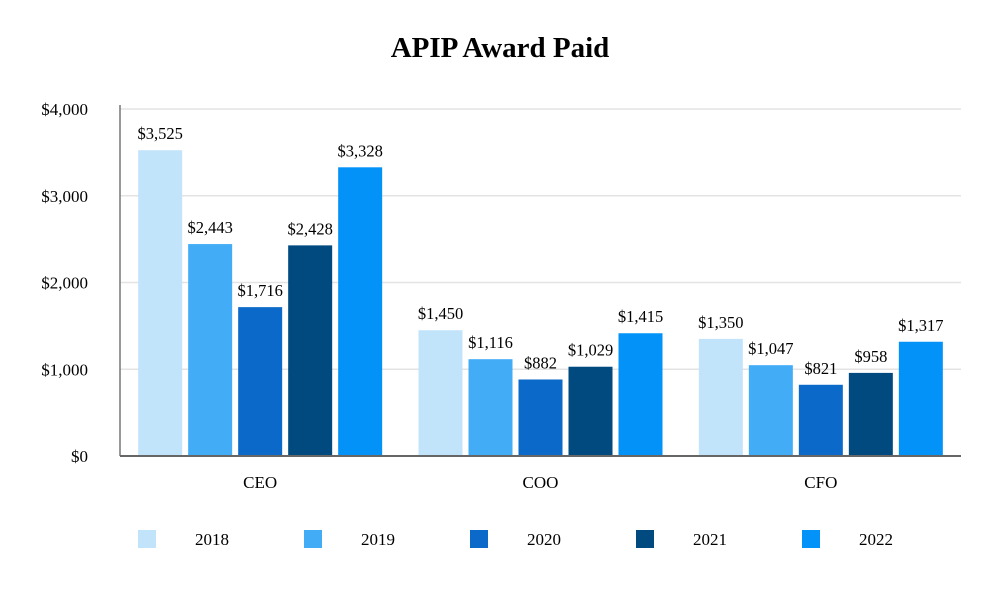 This screenshot has width=1000, height=600. What do you see at coordinates (260, 482) in the screenshot?
I see `x-category-label: CEO` at bounding box center [260, 482].